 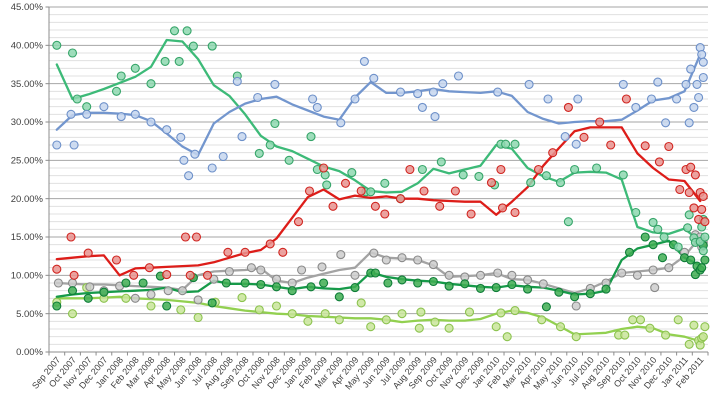 What do you see at coordinates (27, 46) in the screenshot?
I see `y-axis-label: 40.00%` at bounding box center [27, 46].